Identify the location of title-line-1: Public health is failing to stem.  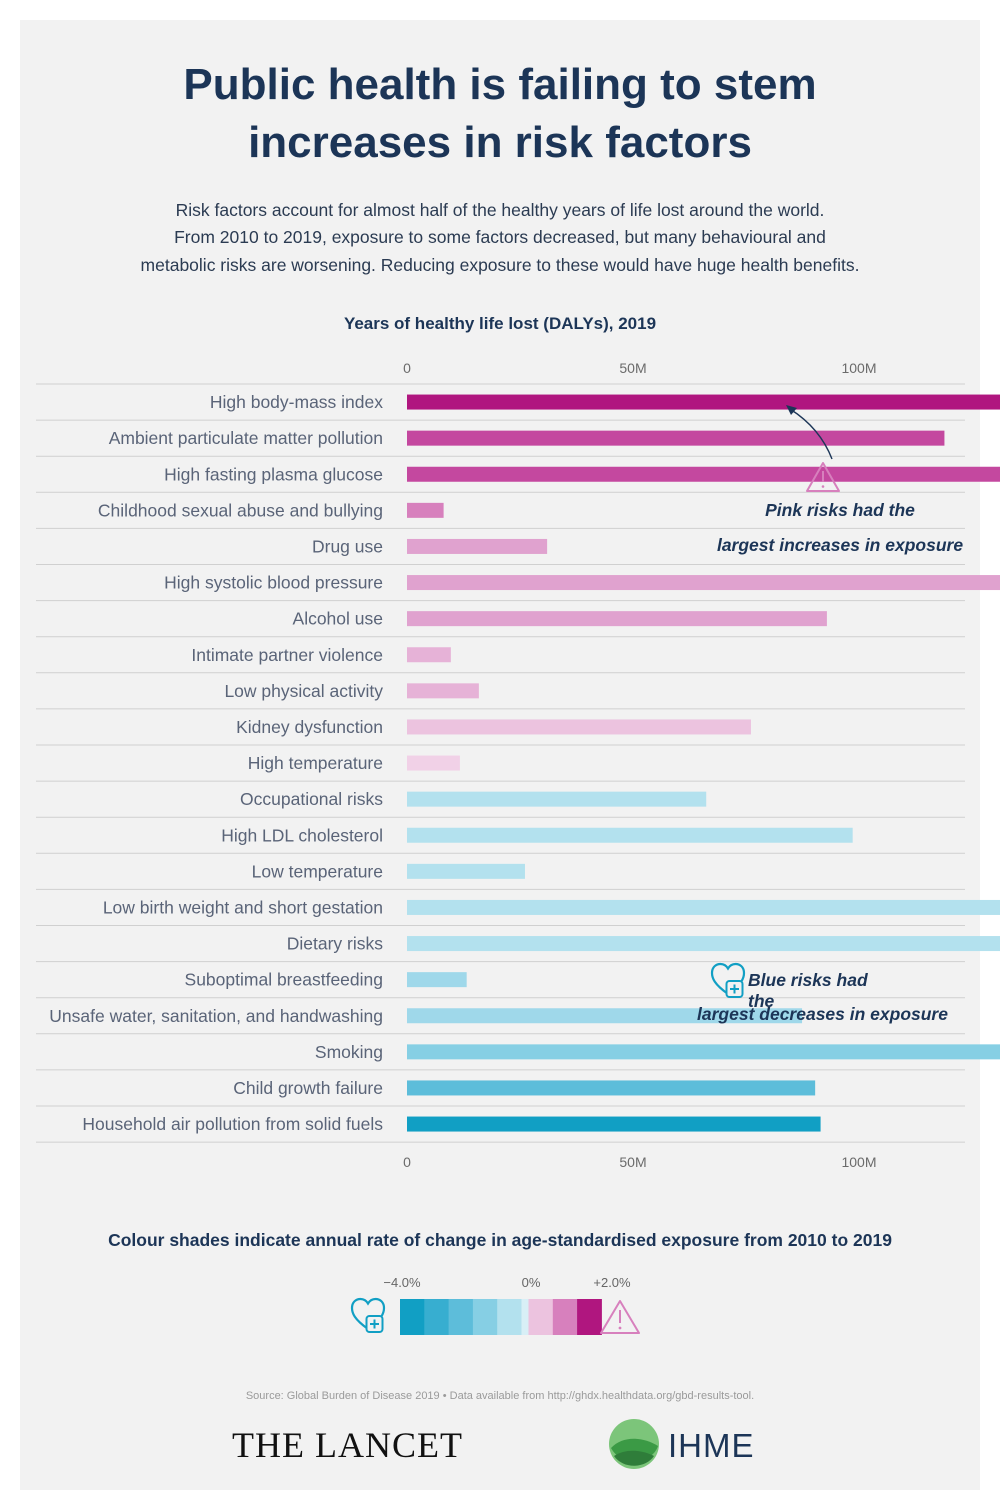
(500, 84).